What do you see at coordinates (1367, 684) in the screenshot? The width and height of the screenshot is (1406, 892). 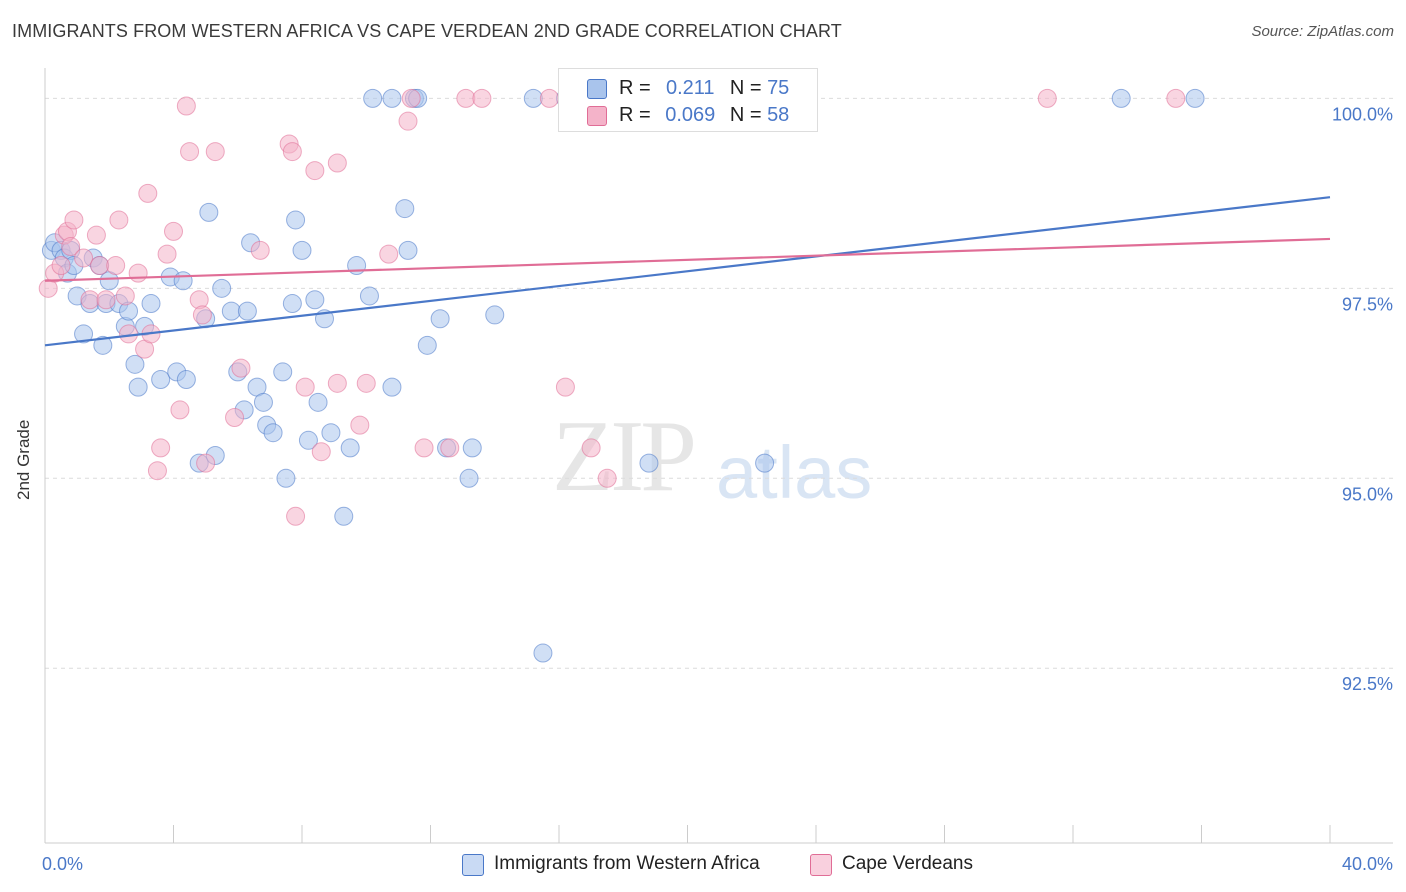 I see `y-tick-label: 92.5%` at bounding box center [1367, 684].